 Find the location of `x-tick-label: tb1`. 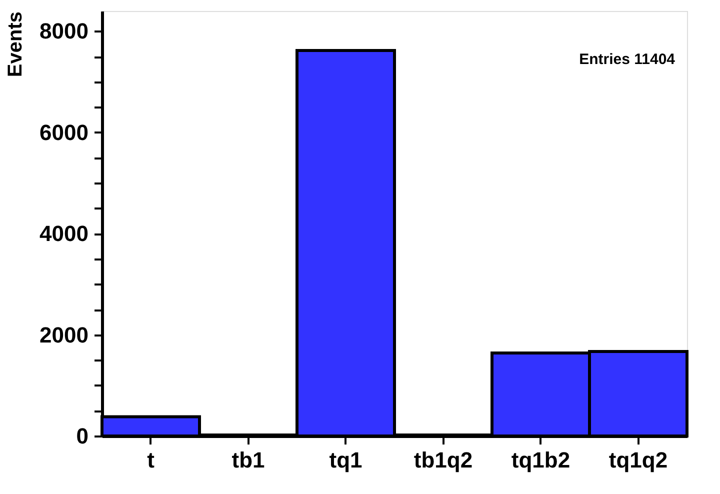

x-tick-label: tb1 is located at coordinates (248, 460).